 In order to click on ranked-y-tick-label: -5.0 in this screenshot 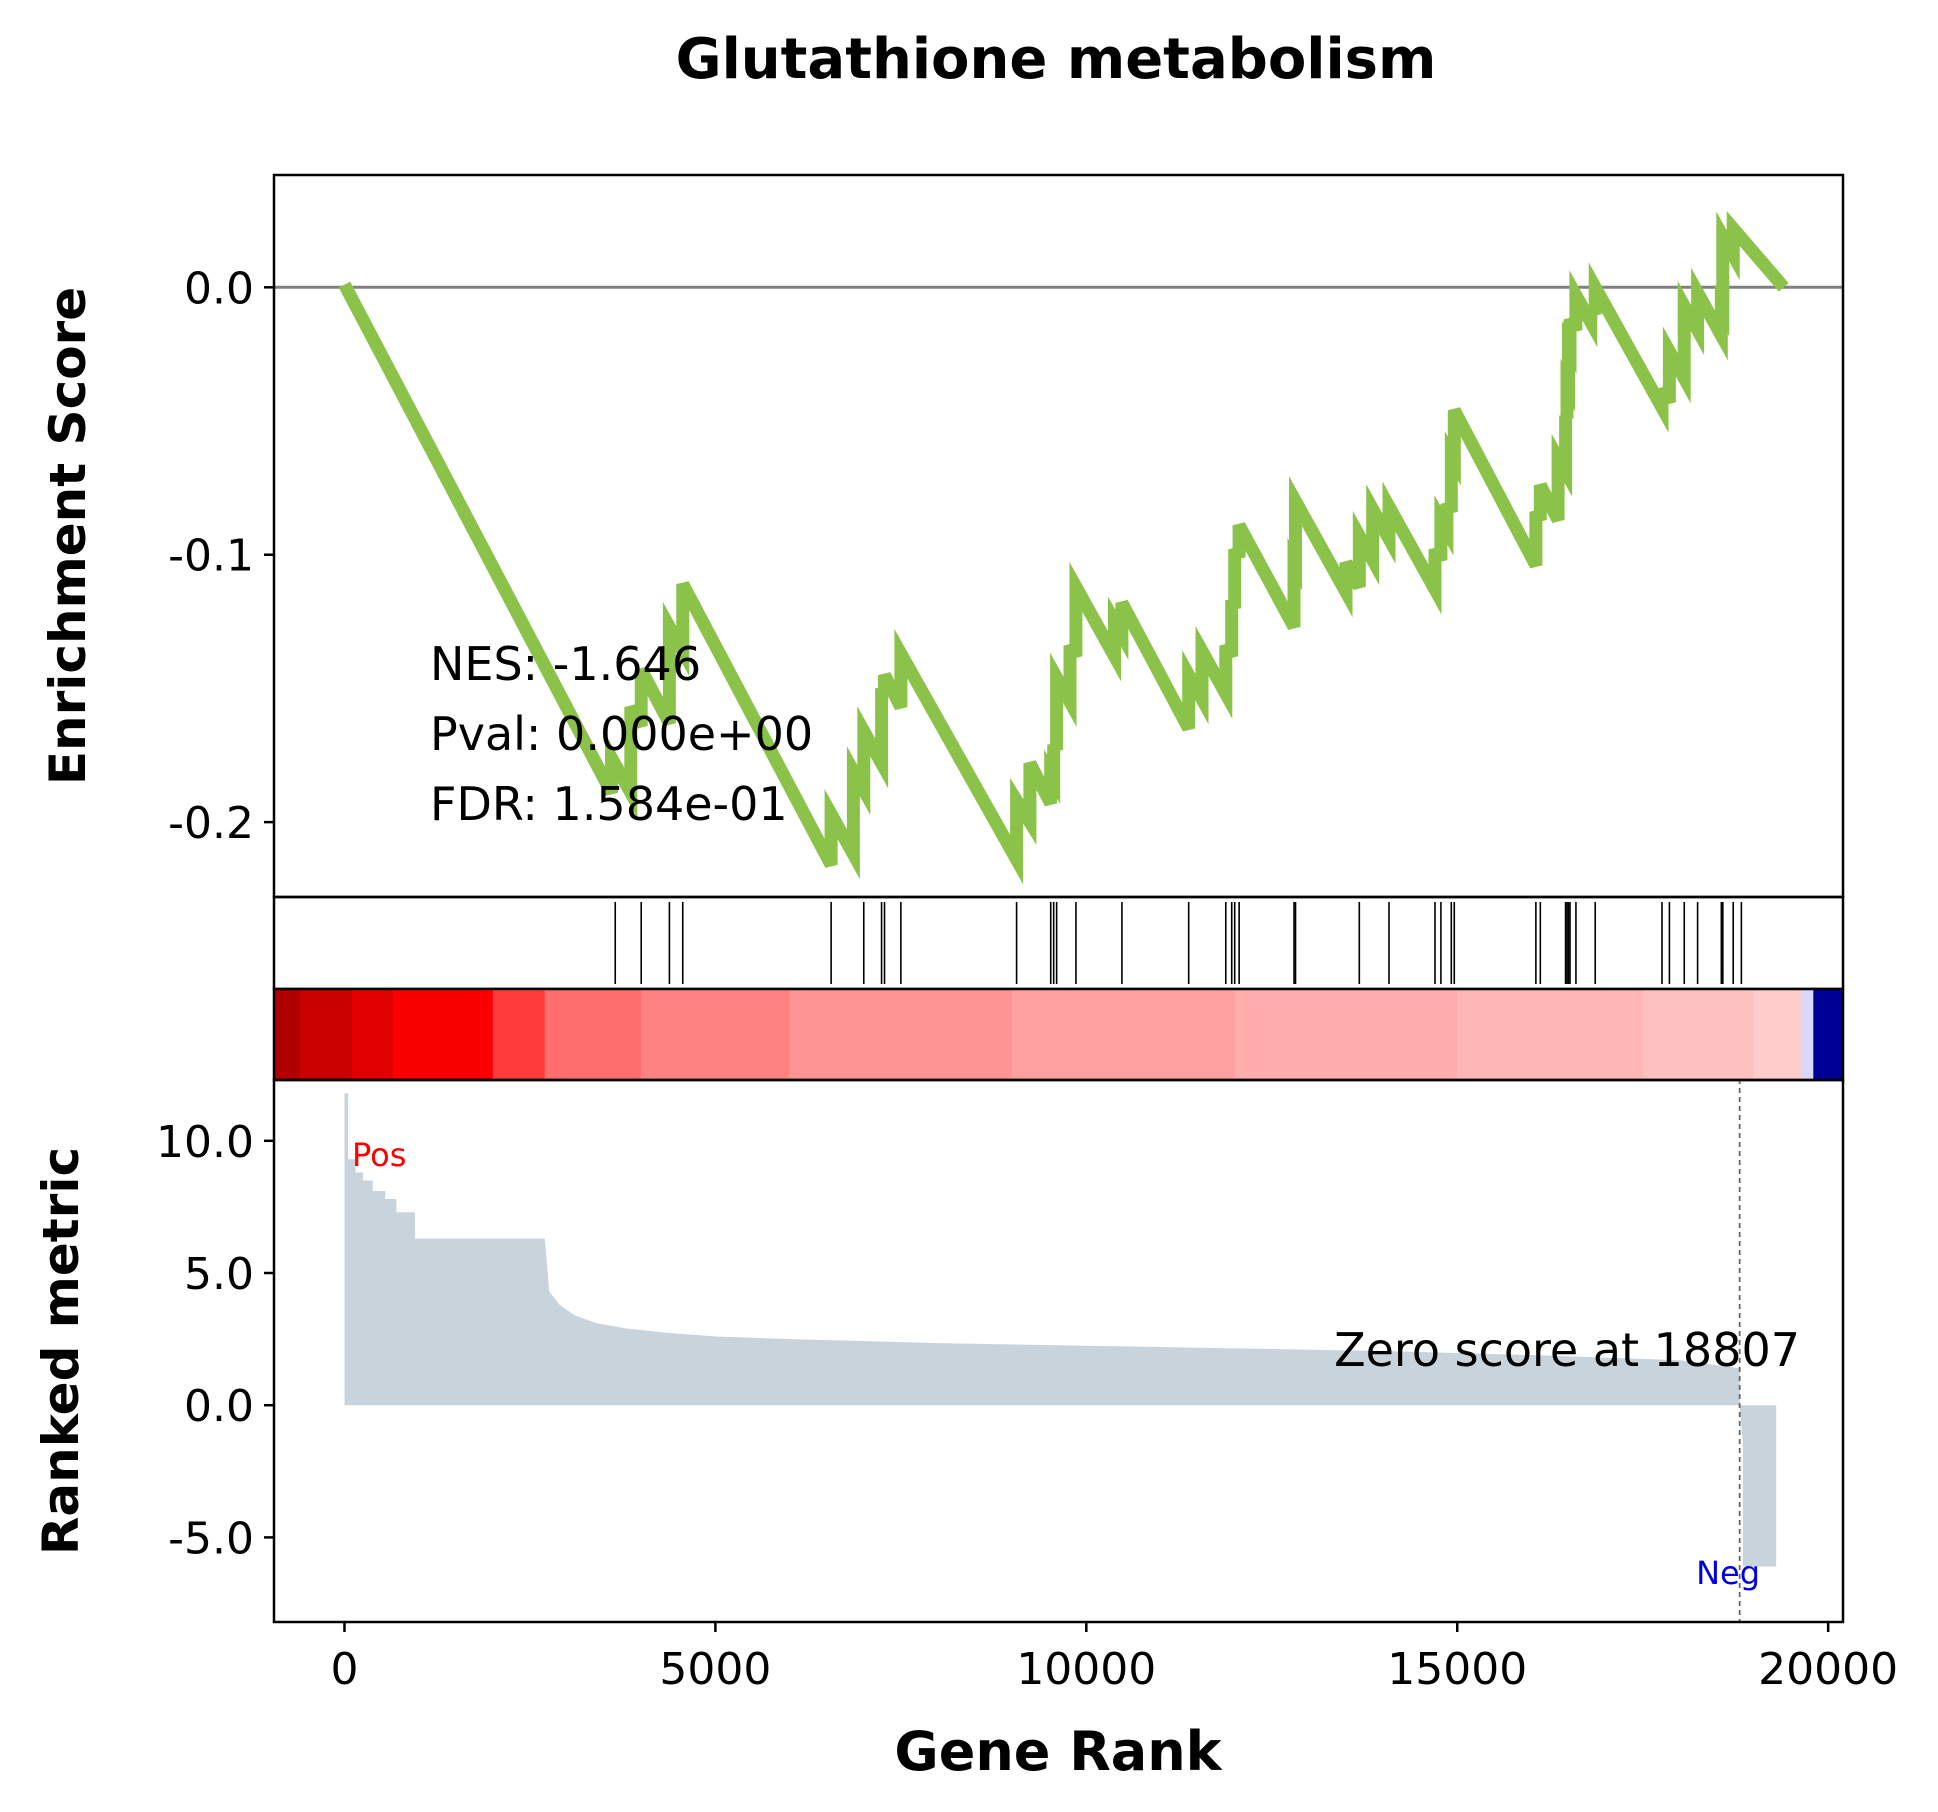, I will do `click(211, 1538)`.